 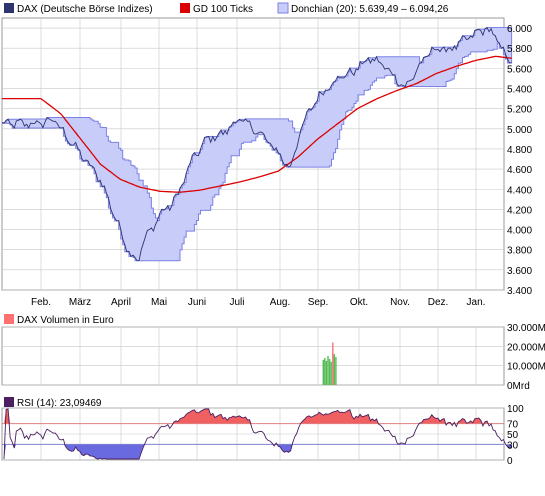 I want to click on rsi-y-tick: 100, so click(x=515, y=409).